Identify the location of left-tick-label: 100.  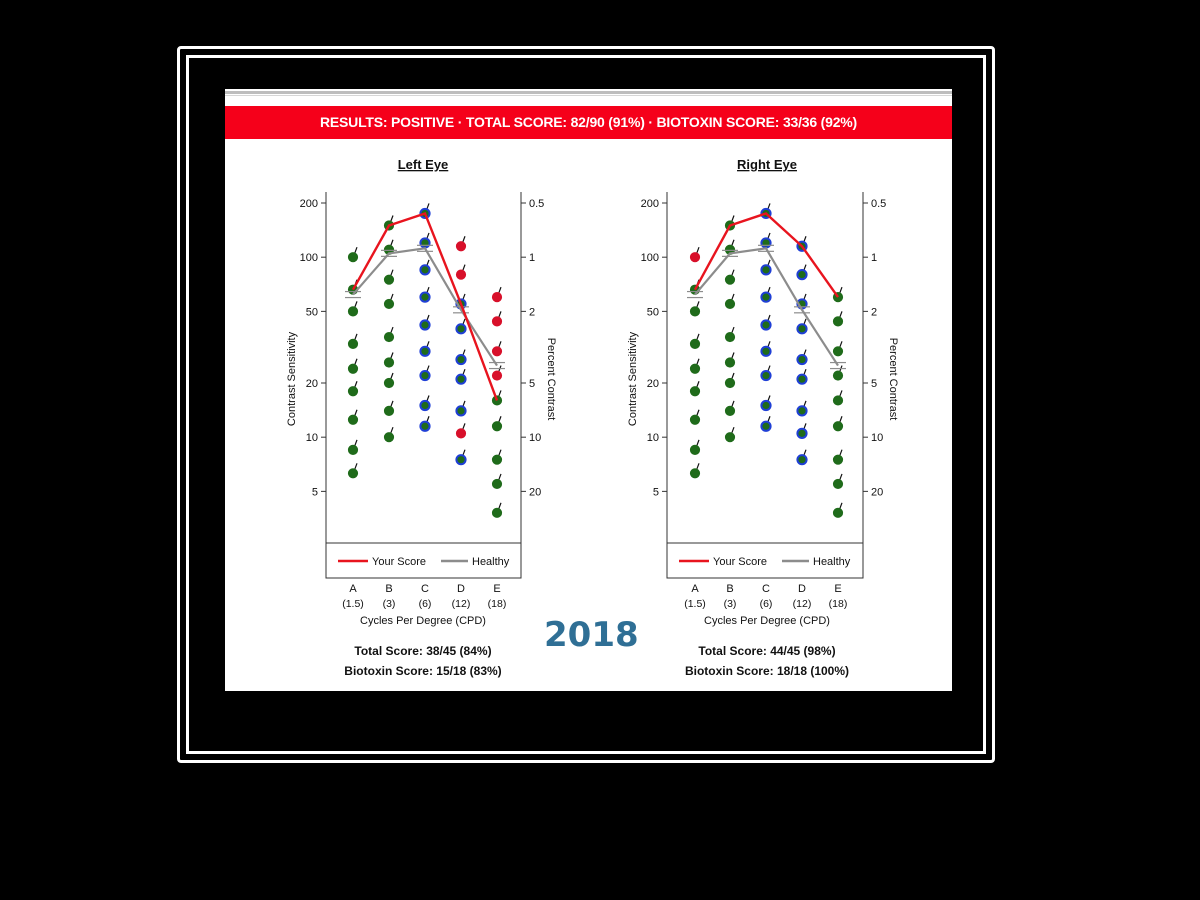
(650, 258).